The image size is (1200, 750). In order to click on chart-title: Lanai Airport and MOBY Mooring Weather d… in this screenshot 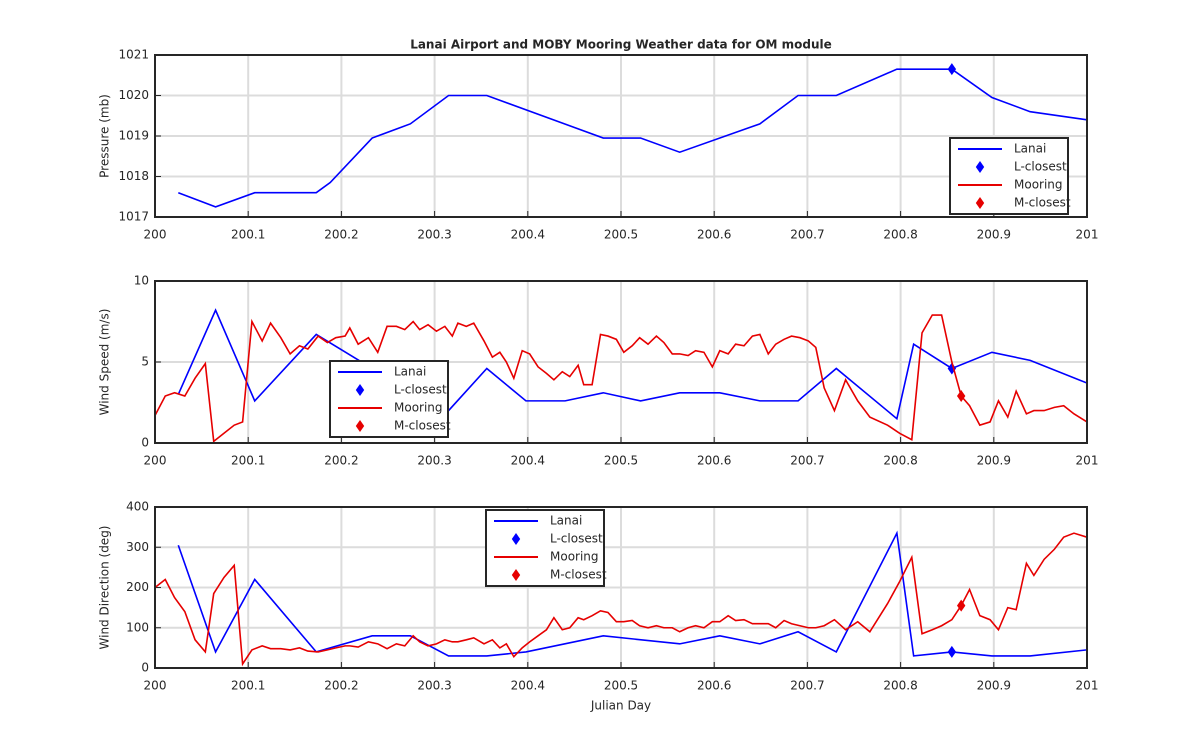, I will do `click(621, 45)`.